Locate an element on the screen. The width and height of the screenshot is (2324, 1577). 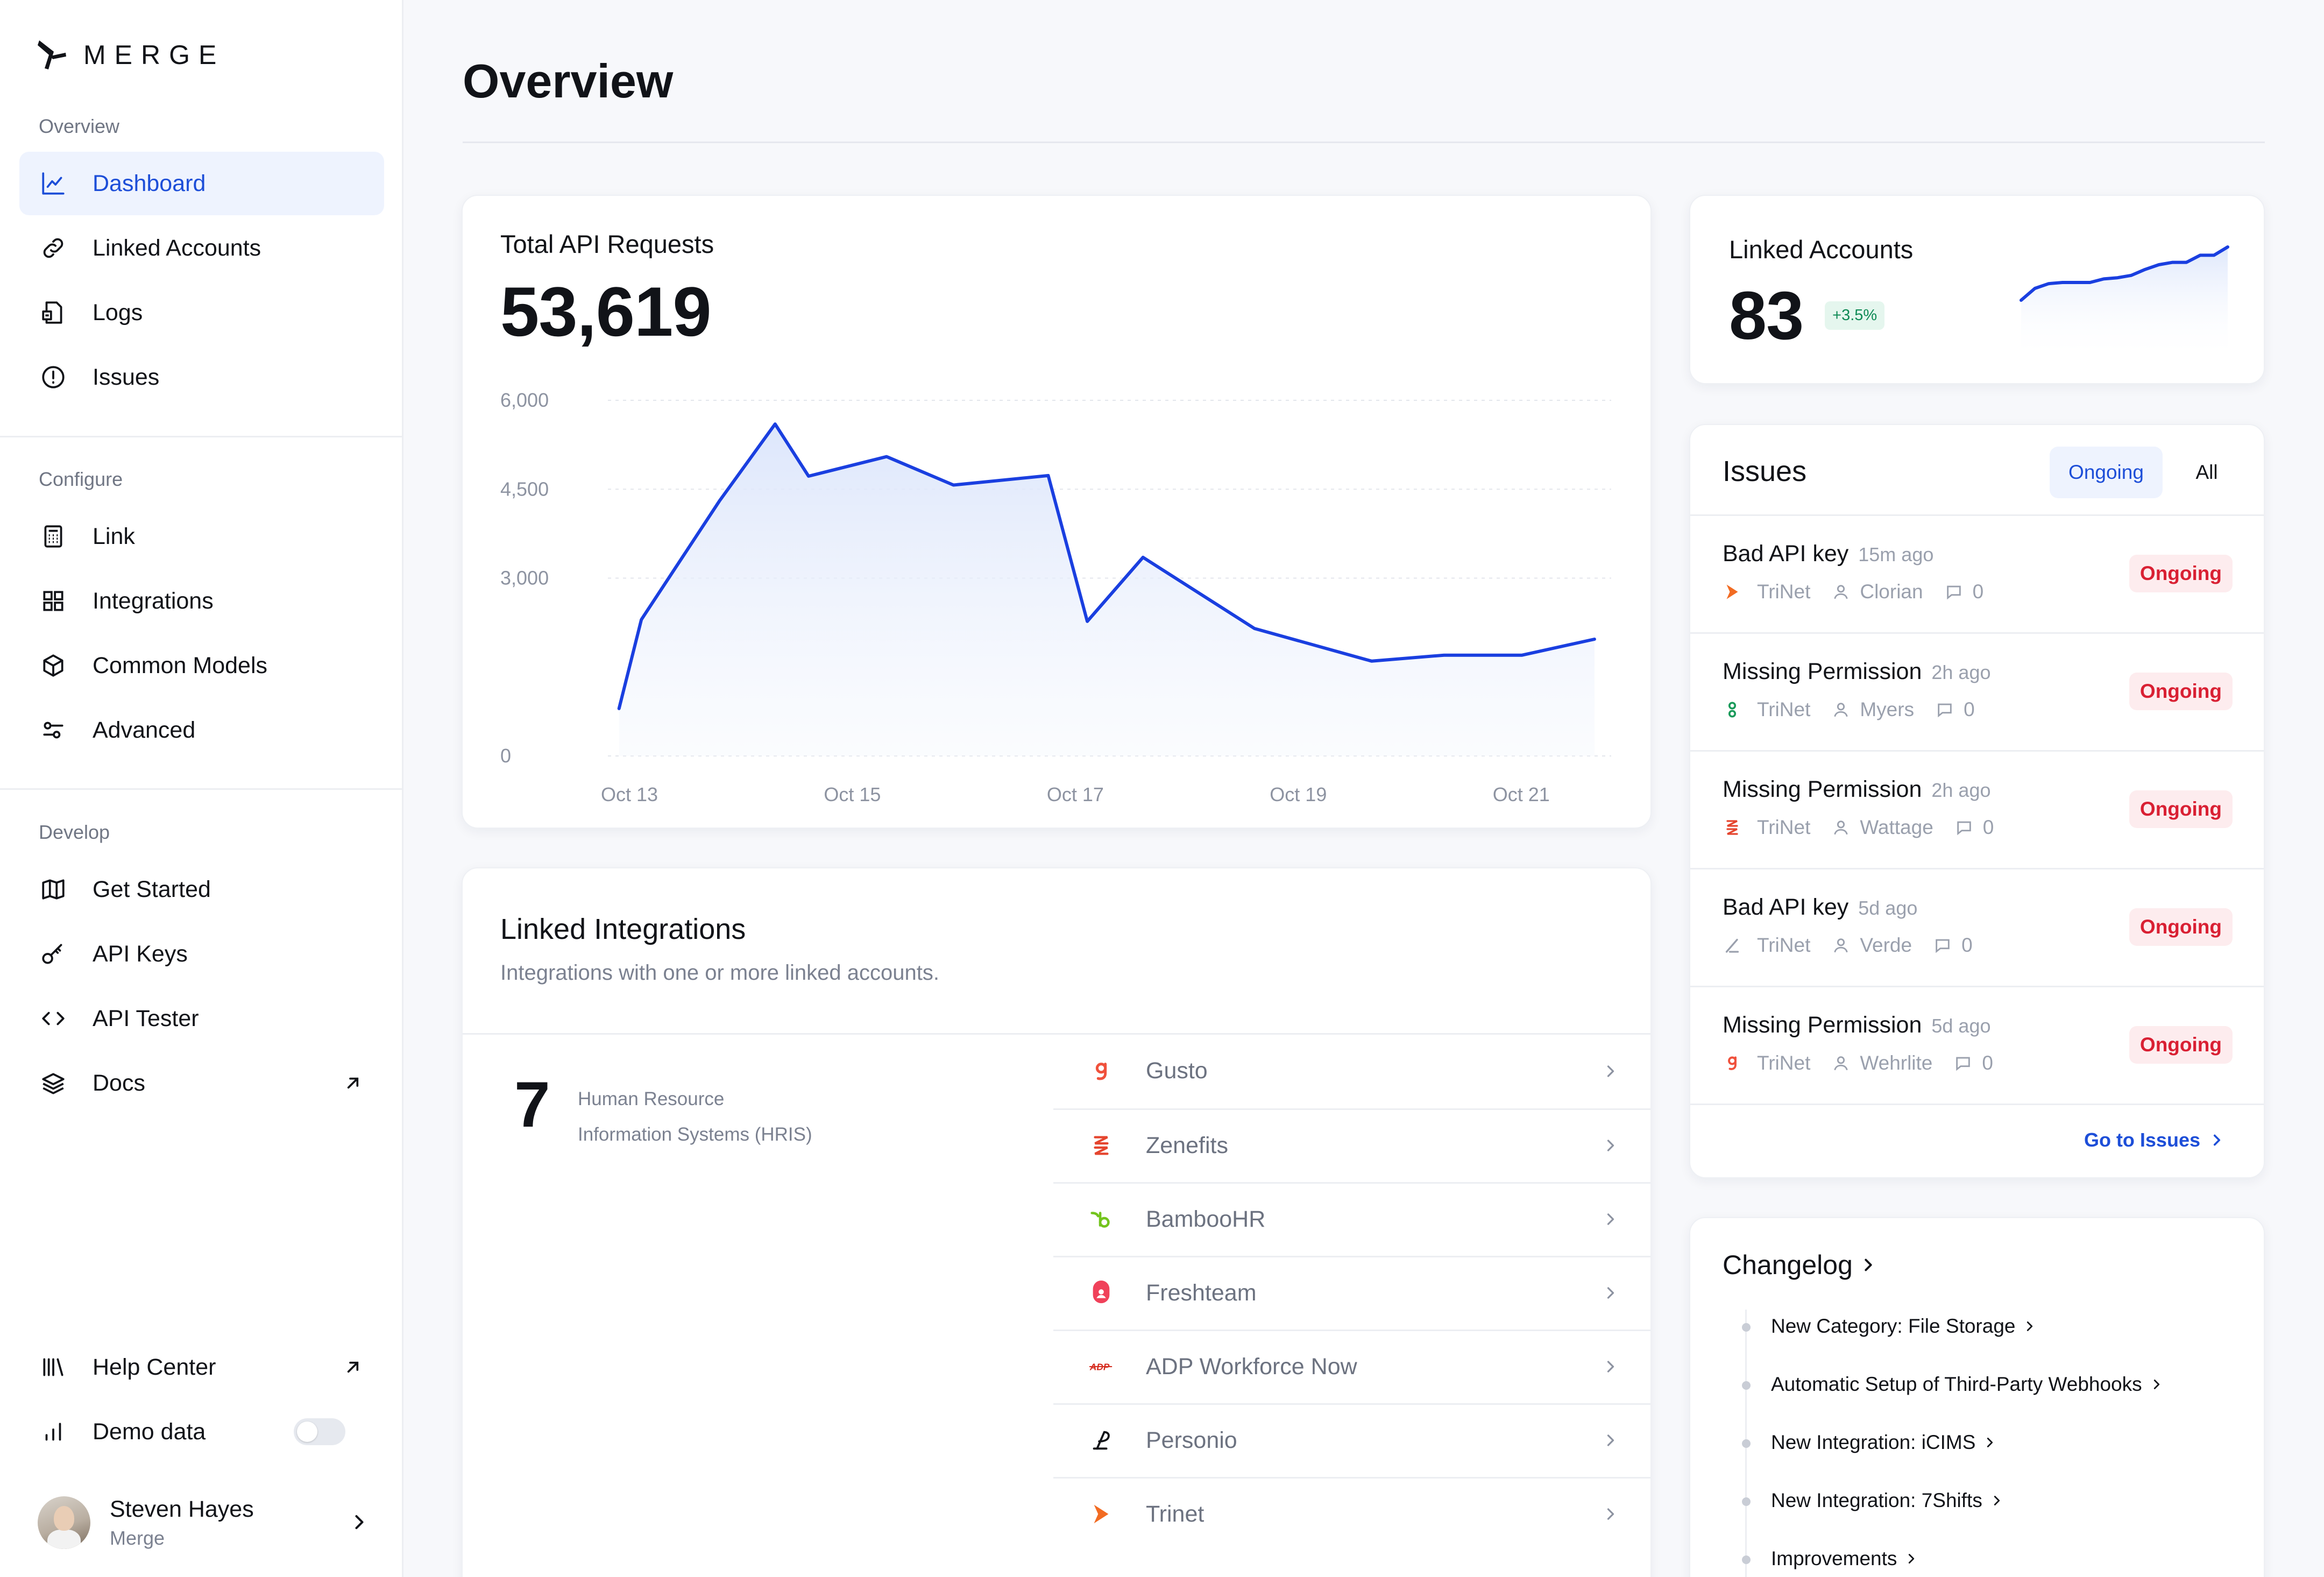
changelog-item-label: Improvements is located at coordinates (1834, 1558).